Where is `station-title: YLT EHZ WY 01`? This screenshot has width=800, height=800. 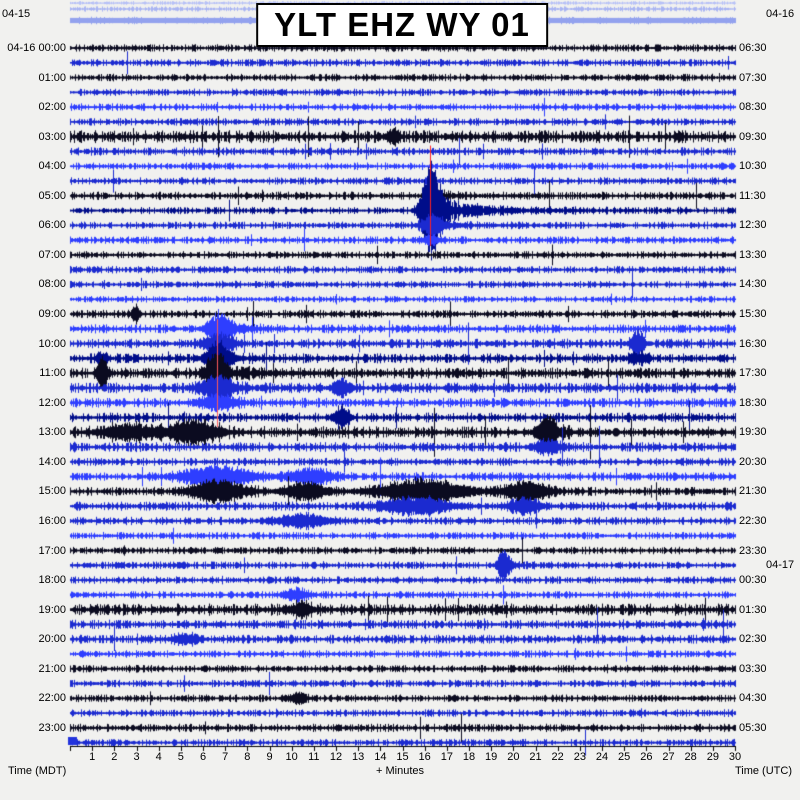 station-title: YLT EHZ WY 01 is located at coordinates (402, 25).